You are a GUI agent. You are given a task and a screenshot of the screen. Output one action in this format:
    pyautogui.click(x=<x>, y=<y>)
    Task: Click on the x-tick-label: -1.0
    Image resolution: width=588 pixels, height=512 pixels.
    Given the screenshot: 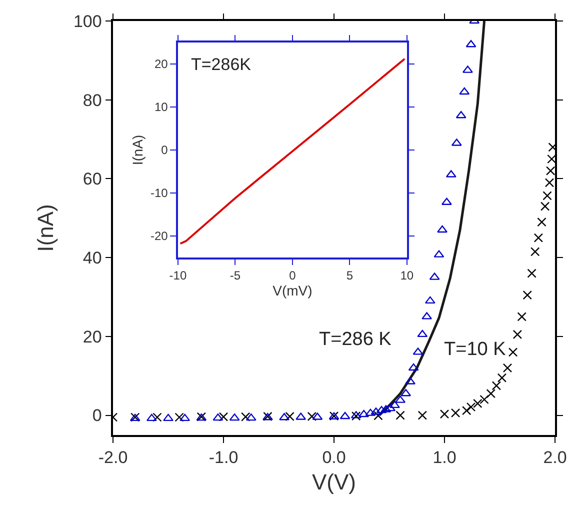 What is the action you would take?
    pyautogui.click(x=223, y=458)
    